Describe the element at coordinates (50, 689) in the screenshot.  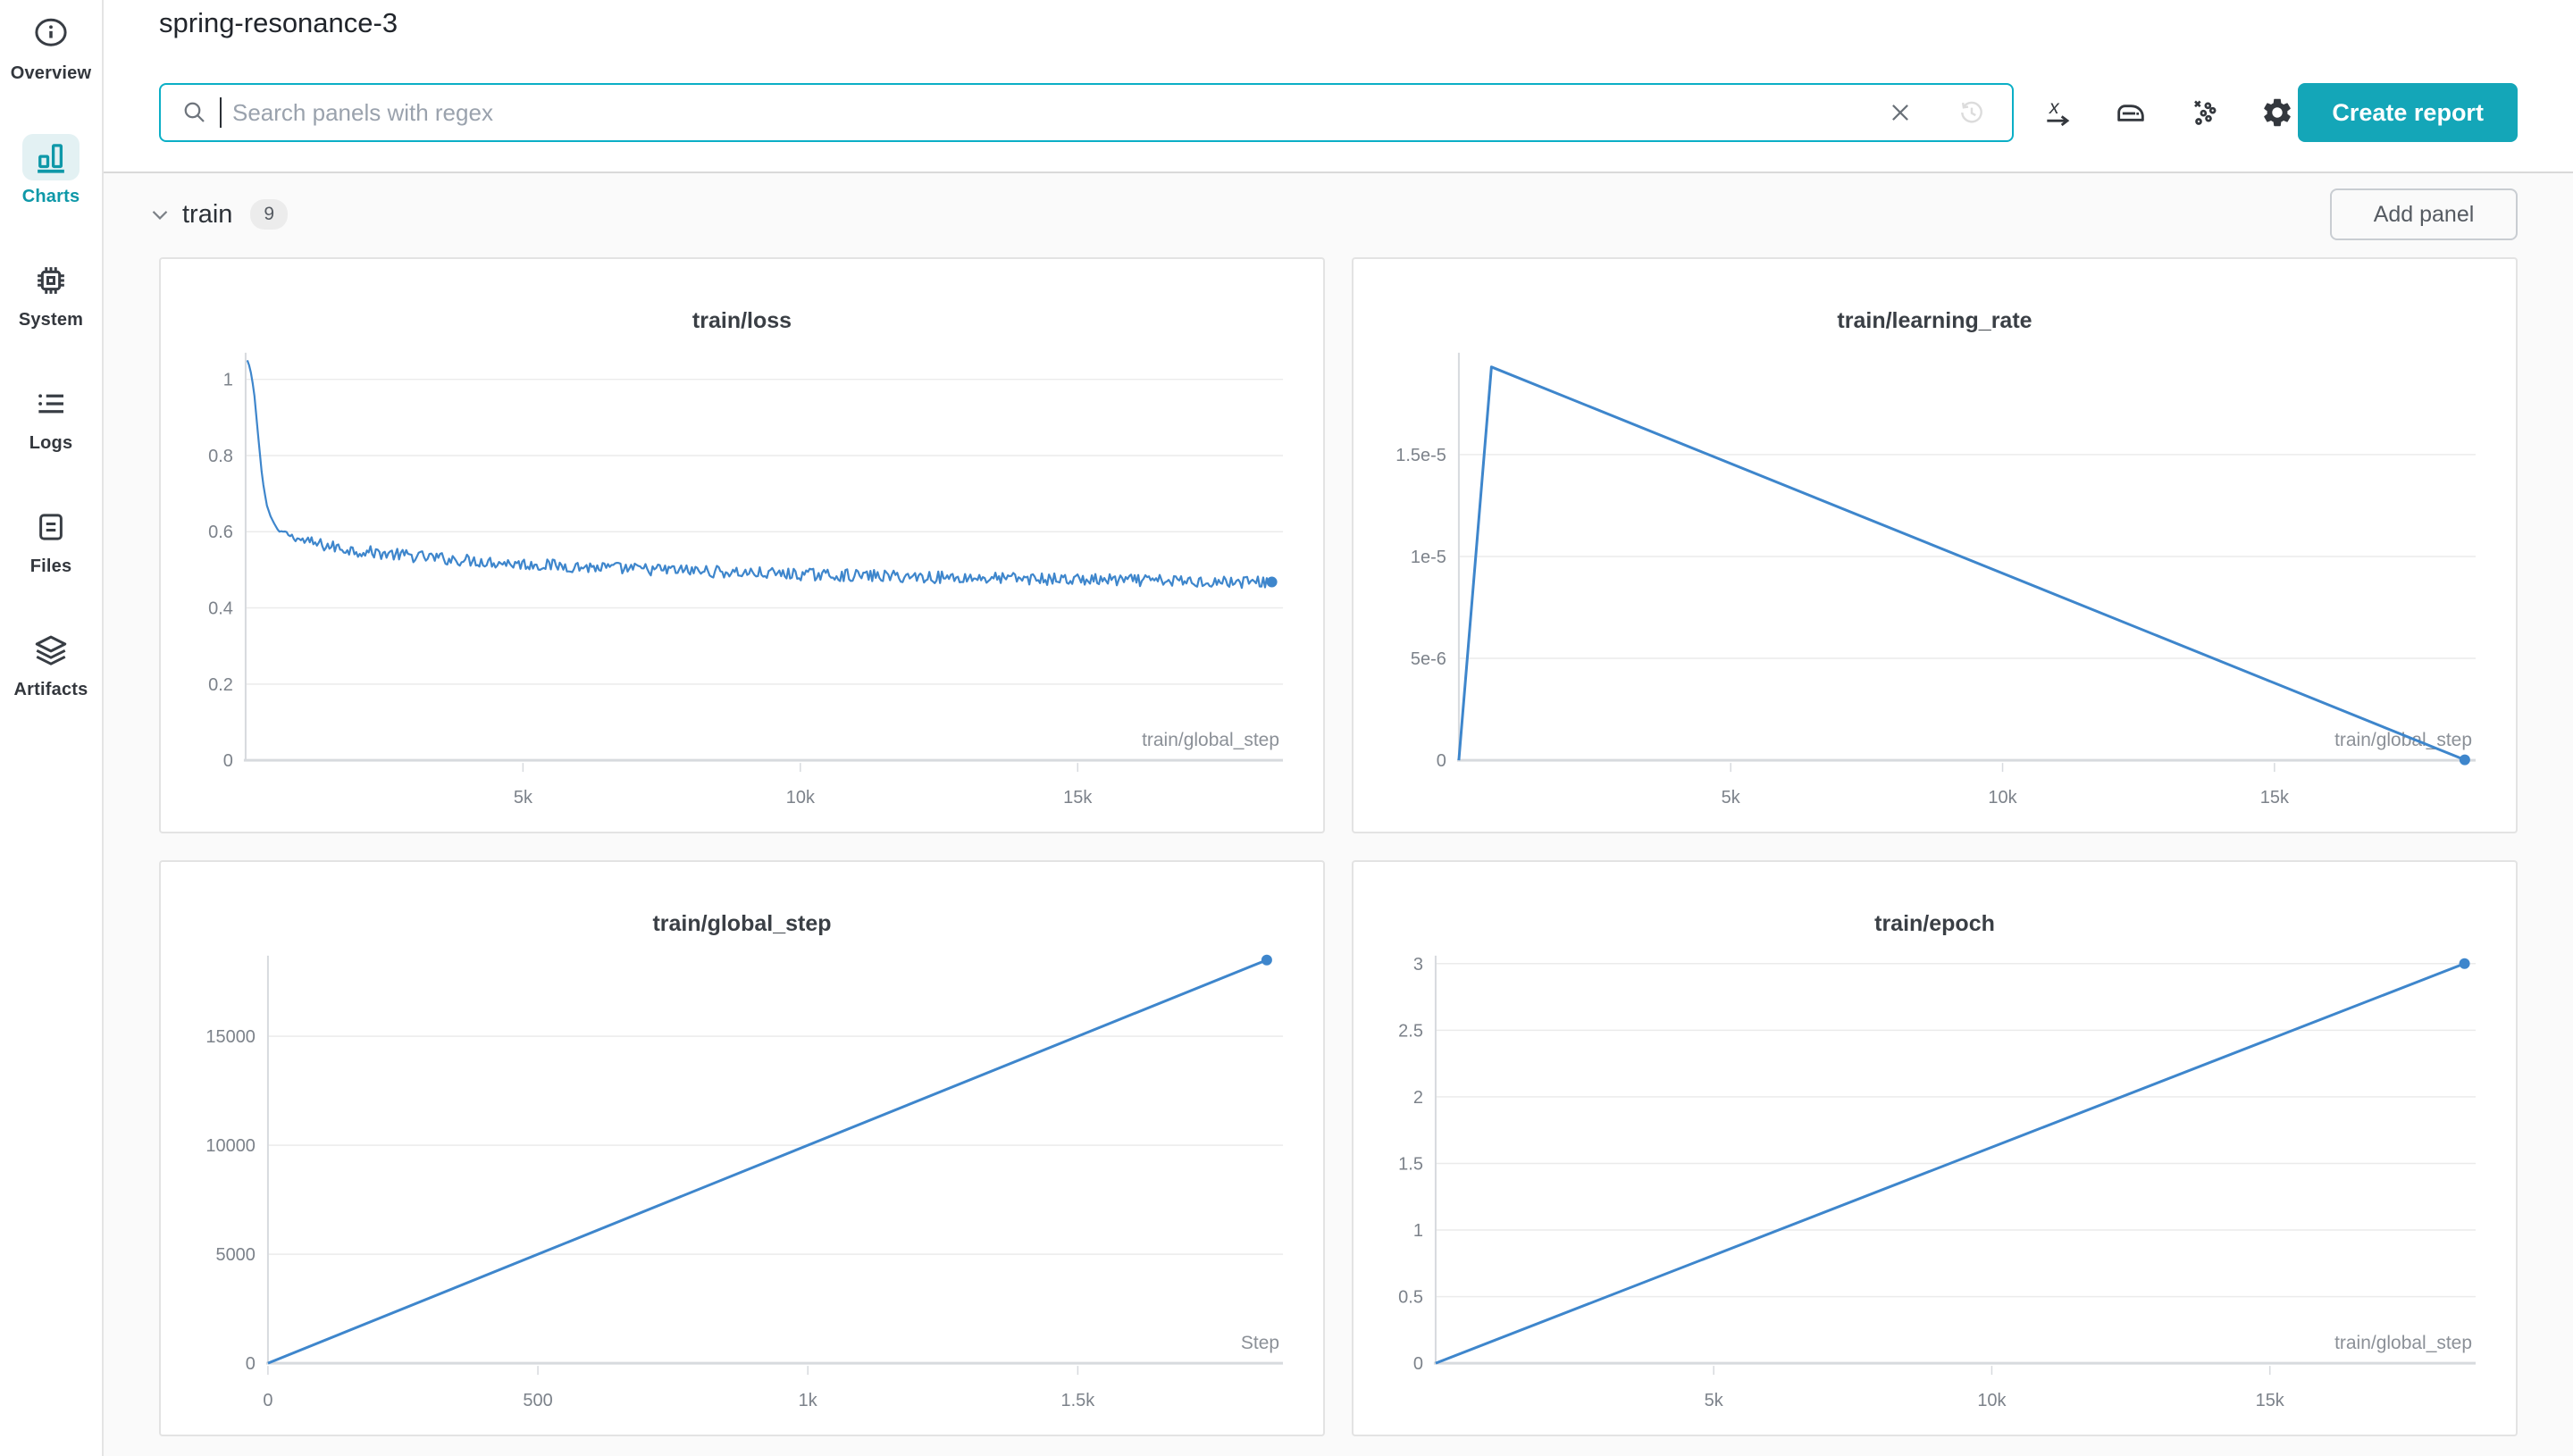
I see `sidebar-item-label: Artifacts` at that location.